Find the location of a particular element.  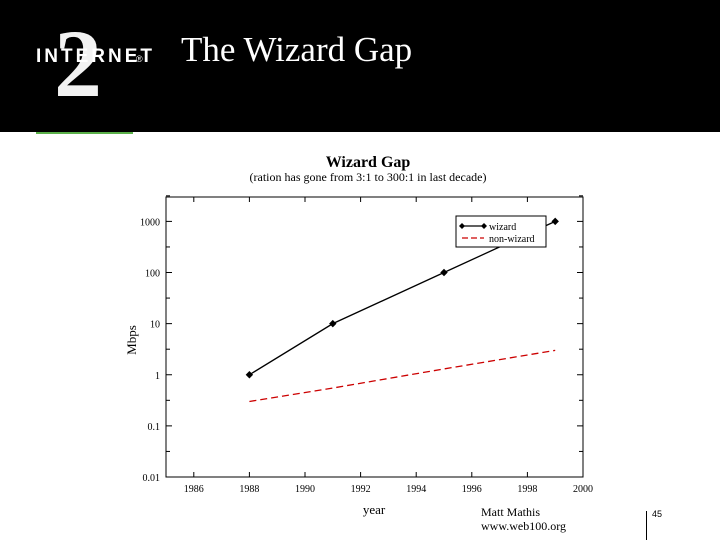

author-credit: Matt Mathis www.web100.org is located at coordinates (523, 519).